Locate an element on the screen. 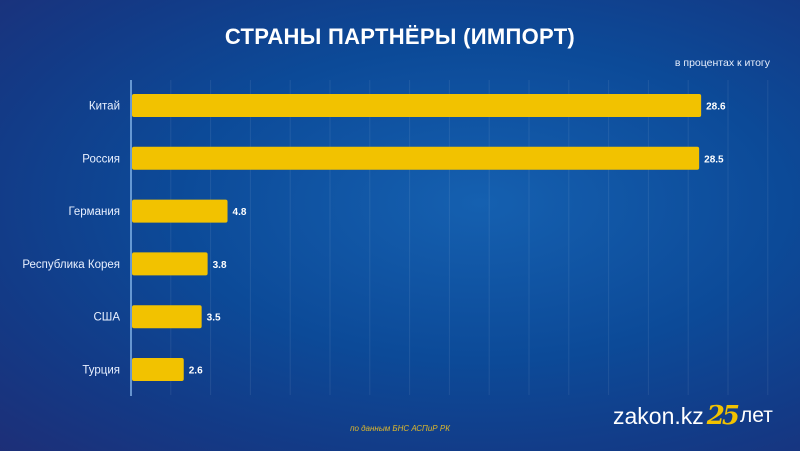 This screenshot has height=451, width=800. value-label: 4.8 is located at coordinates (240, 212).